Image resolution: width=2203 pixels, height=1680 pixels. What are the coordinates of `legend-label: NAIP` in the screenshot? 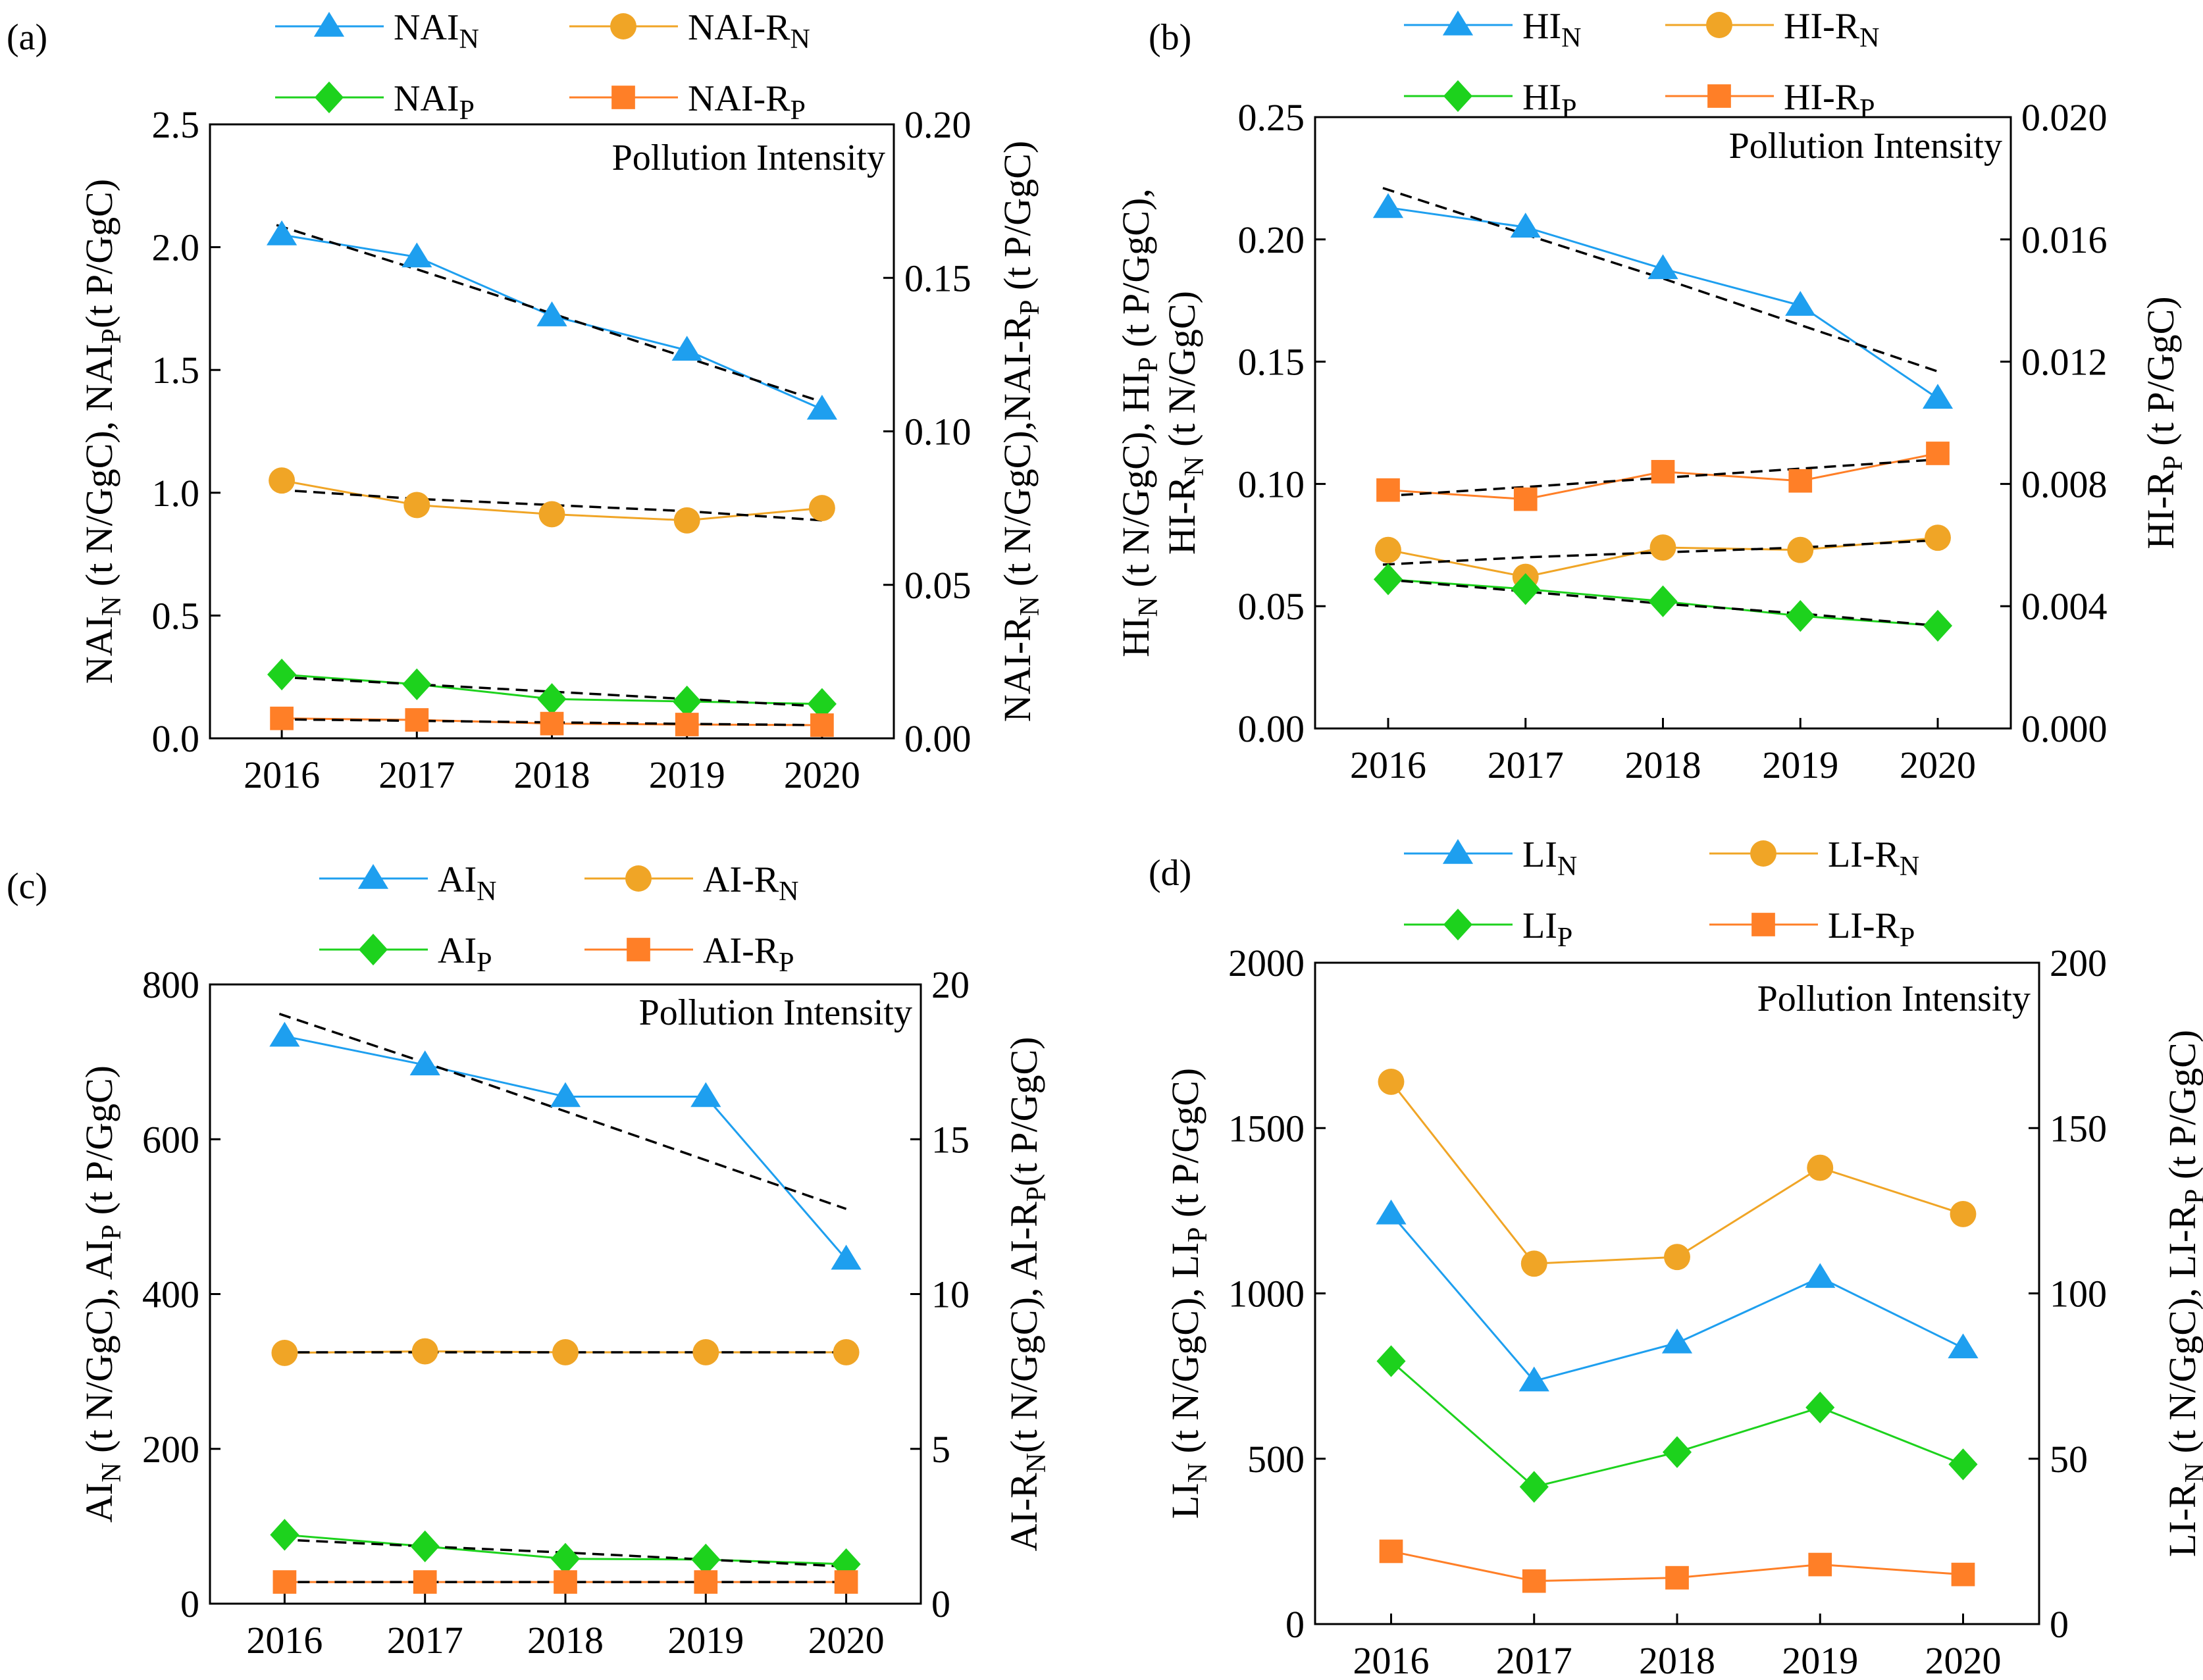 It's located at (435, 102).